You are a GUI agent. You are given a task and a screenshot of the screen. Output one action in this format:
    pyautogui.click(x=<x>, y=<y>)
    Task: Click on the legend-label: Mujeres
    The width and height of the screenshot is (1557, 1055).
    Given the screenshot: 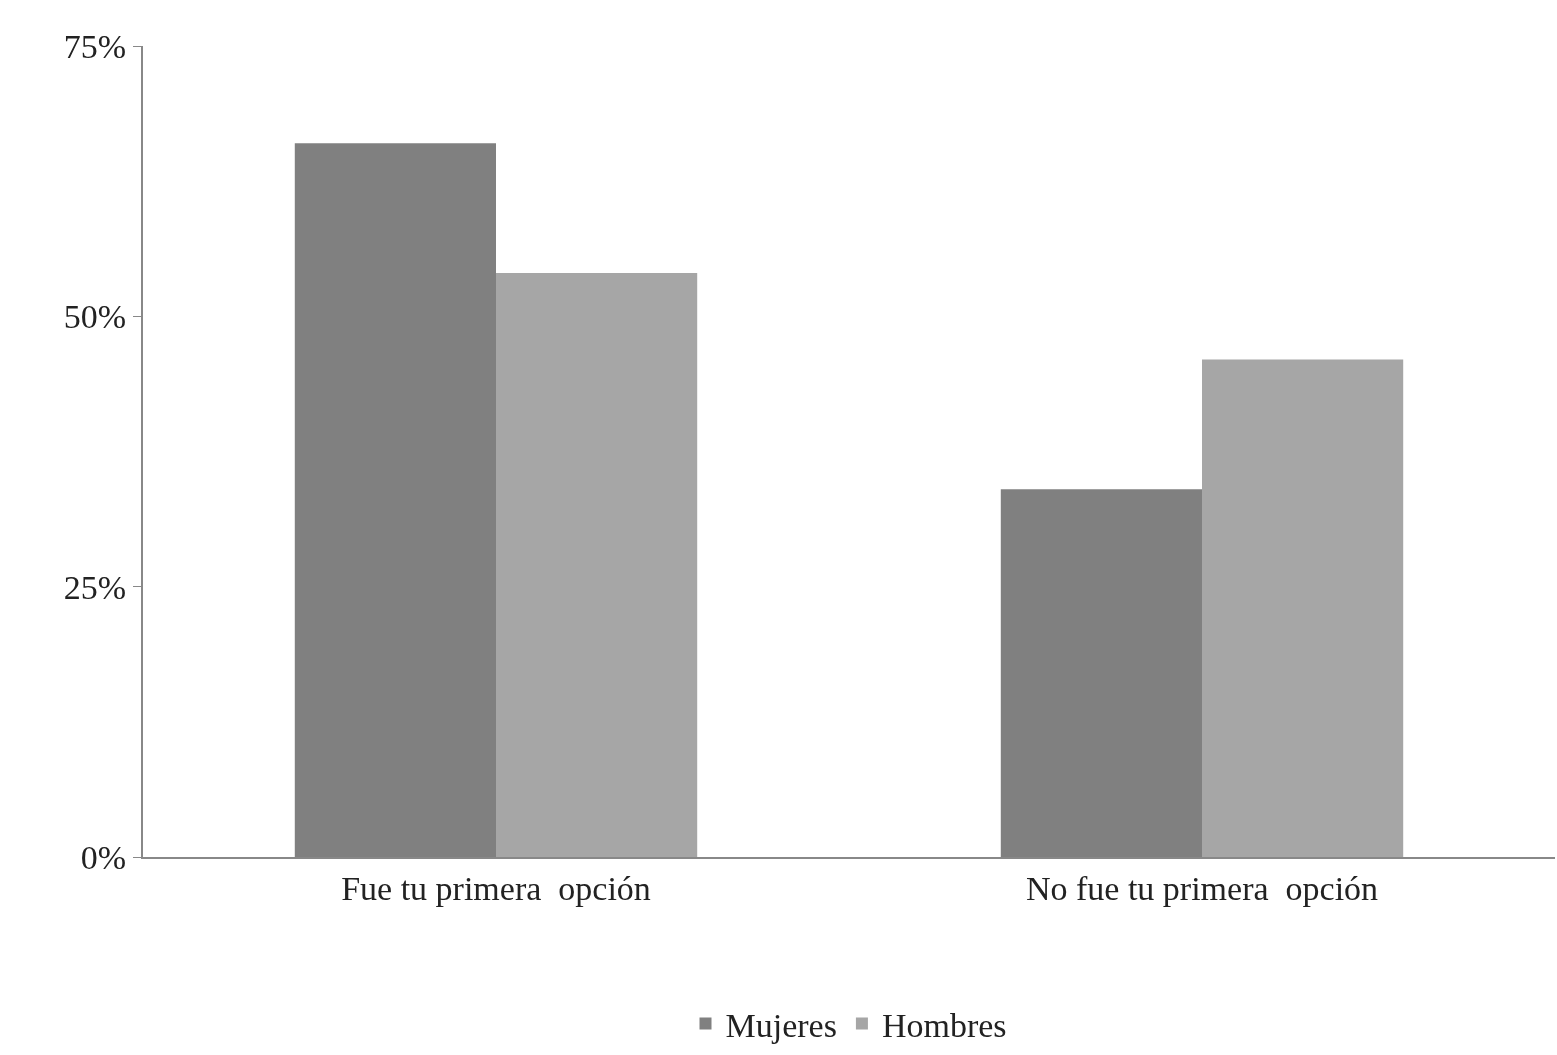 What is the action you would take?
    pyautogui.click(x=781, y=1025)
    